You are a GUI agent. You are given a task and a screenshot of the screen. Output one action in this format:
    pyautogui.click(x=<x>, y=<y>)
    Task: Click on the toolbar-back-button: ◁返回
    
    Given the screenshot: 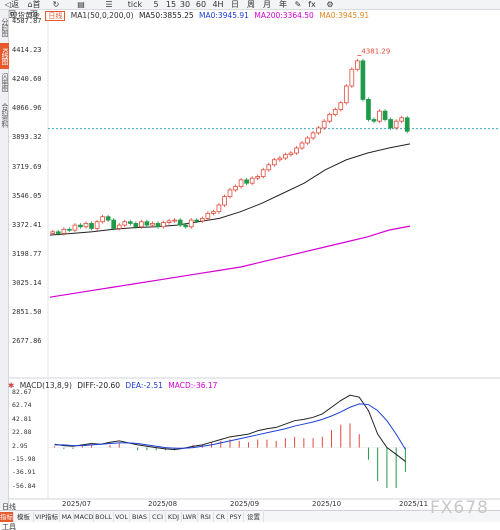 What is the action you would take?
    pyautogui.click(x=12, y=9)
    